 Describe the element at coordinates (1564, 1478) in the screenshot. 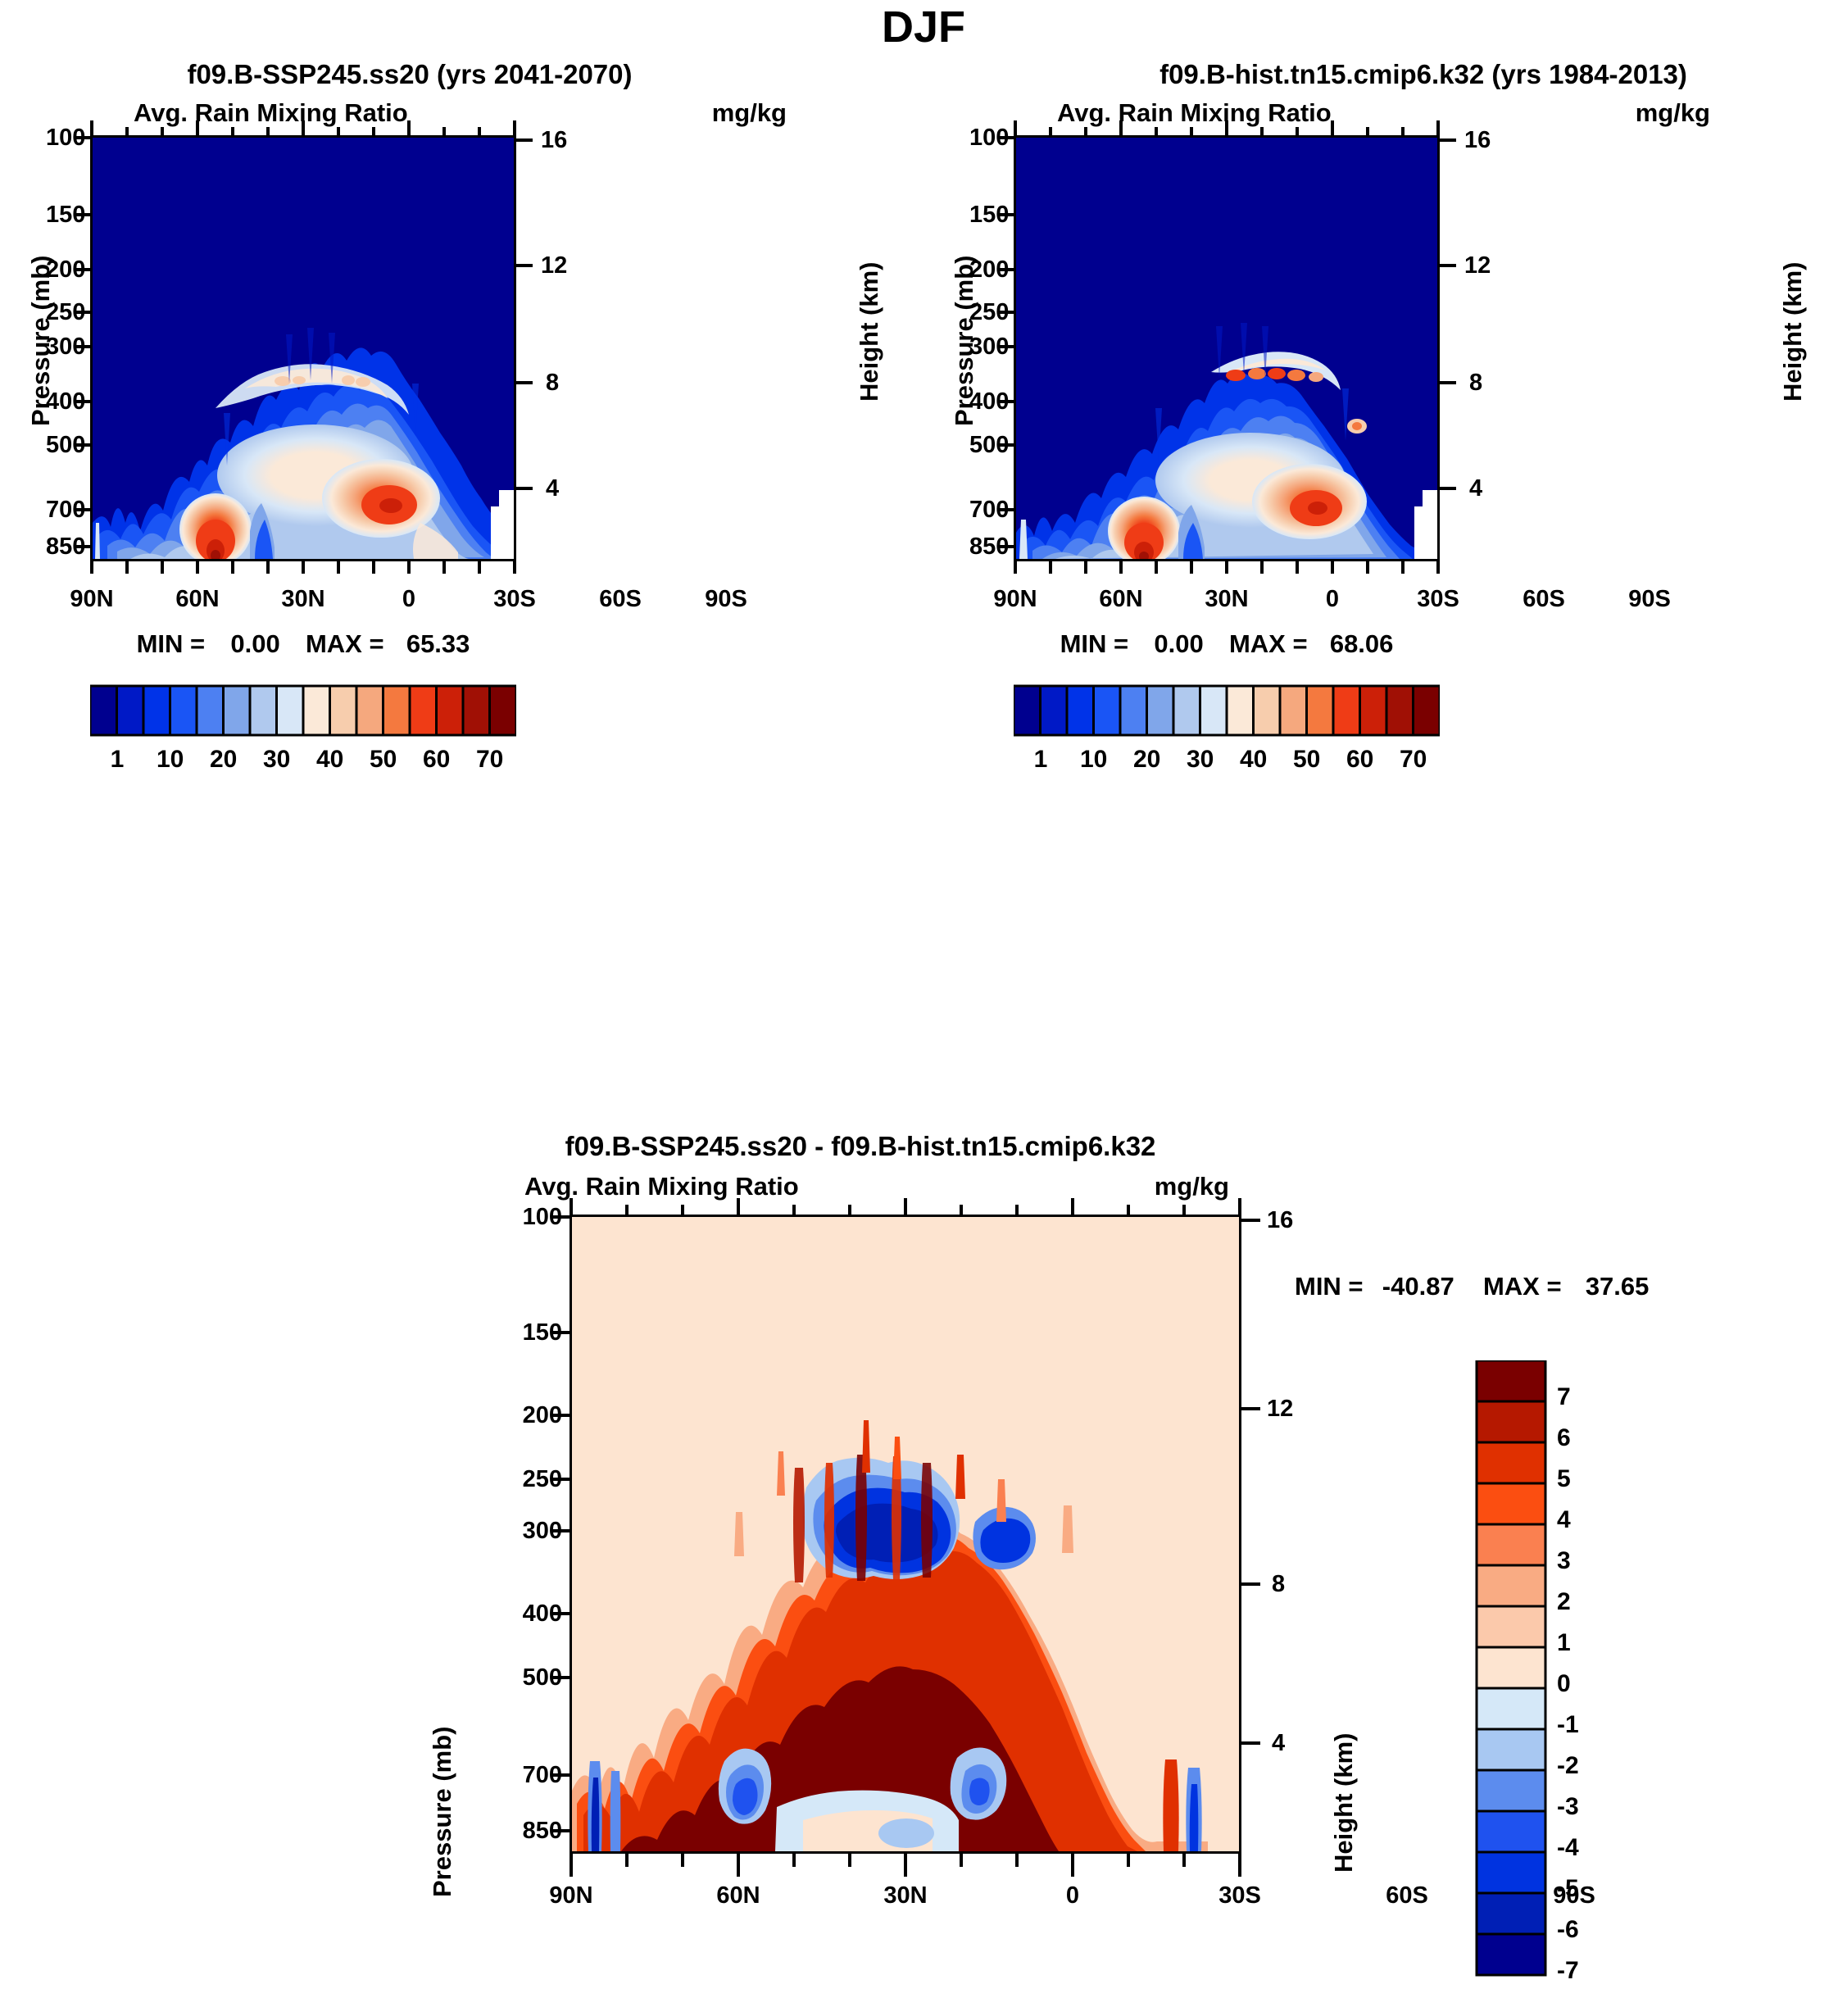

I see `cbar-tick: 5` at that location.